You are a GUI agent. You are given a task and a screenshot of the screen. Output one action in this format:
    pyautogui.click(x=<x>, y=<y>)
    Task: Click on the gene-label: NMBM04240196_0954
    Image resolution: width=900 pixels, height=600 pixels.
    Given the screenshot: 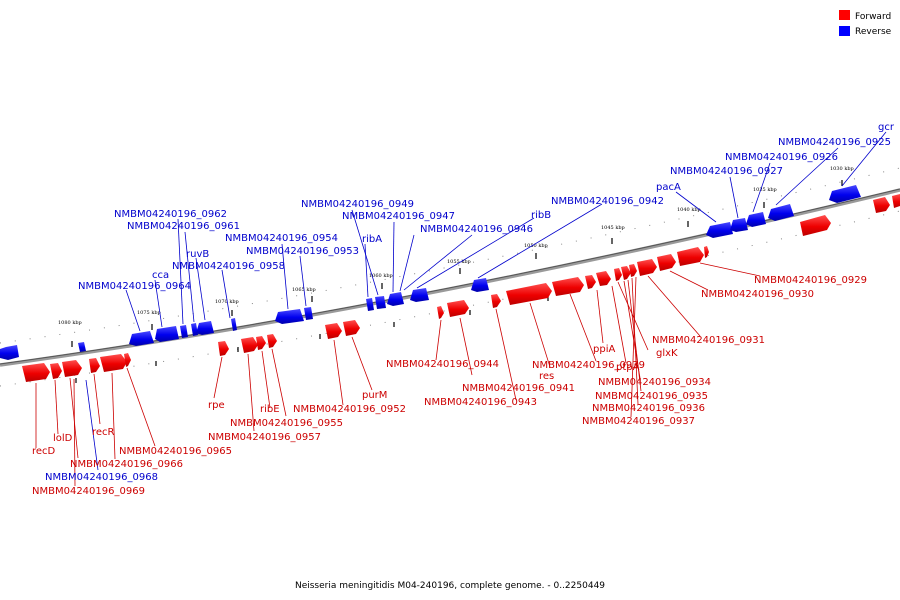 What is the action you would take?
    pyautogui.click(x=281, y=238)
    